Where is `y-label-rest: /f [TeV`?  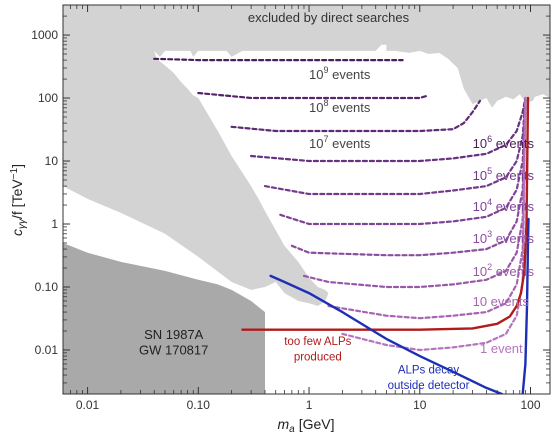 y-label-rest: /f [TeV is located at coordinates (17, 199).